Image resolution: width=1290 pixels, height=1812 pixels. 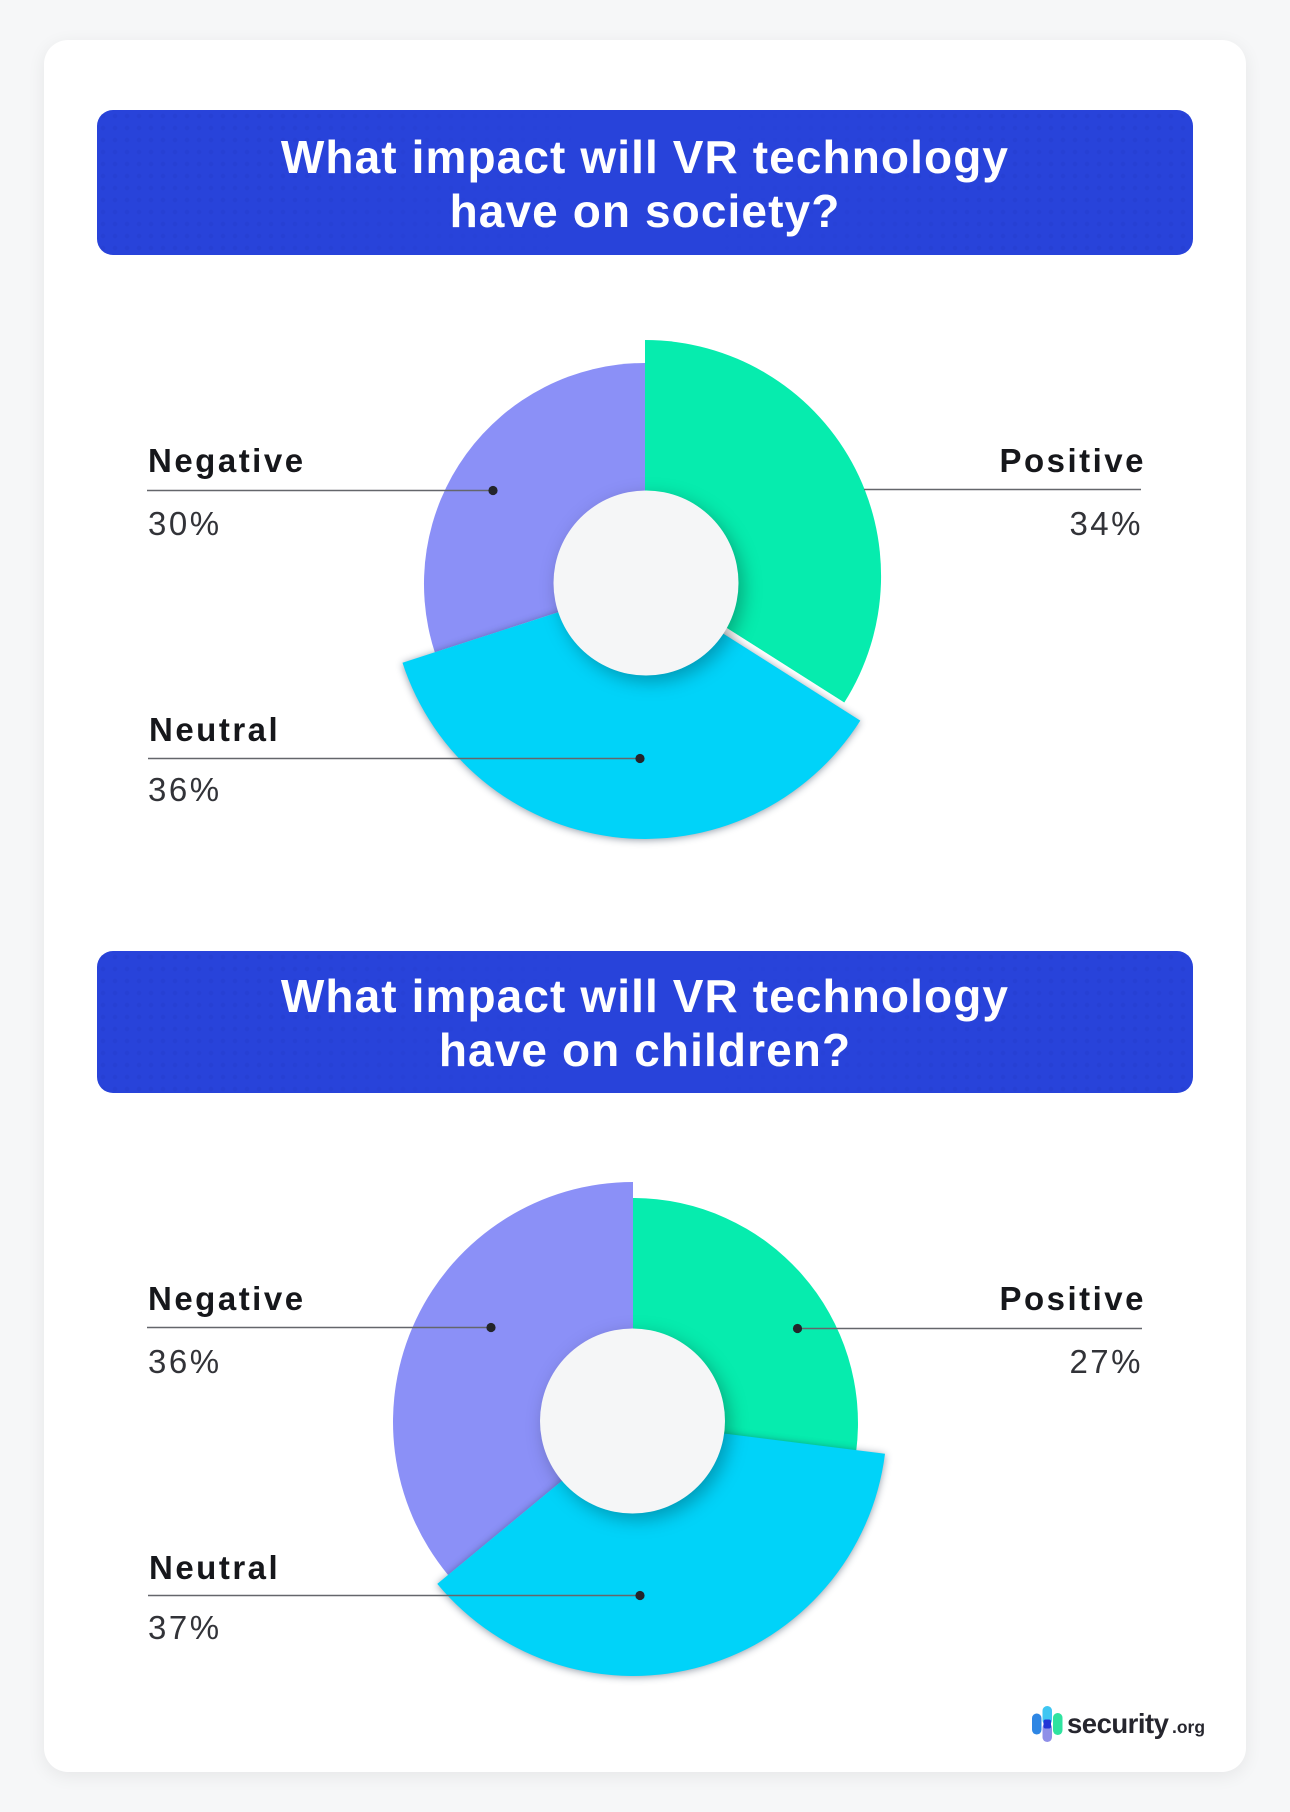 What do you see at coordinates (1188, 1727) in the screenshot?
I see `svg-text: .org` at bounding box center [1188, 1727].